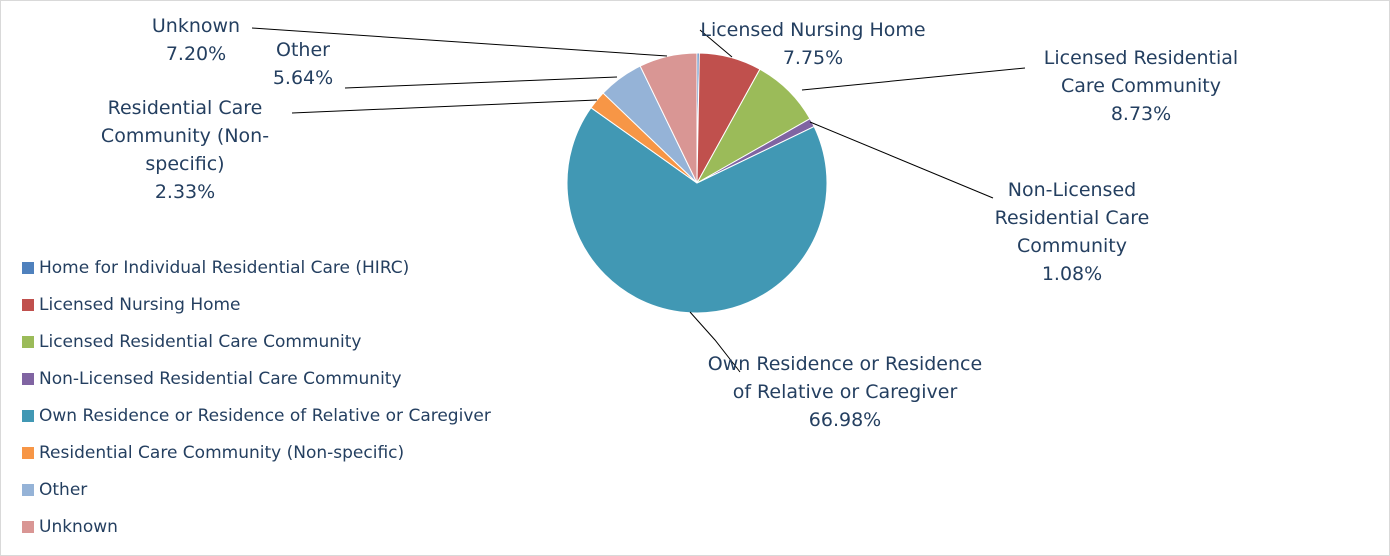  I want to click on legend-label: Licensed Residential Care Community, so click(200, 342).